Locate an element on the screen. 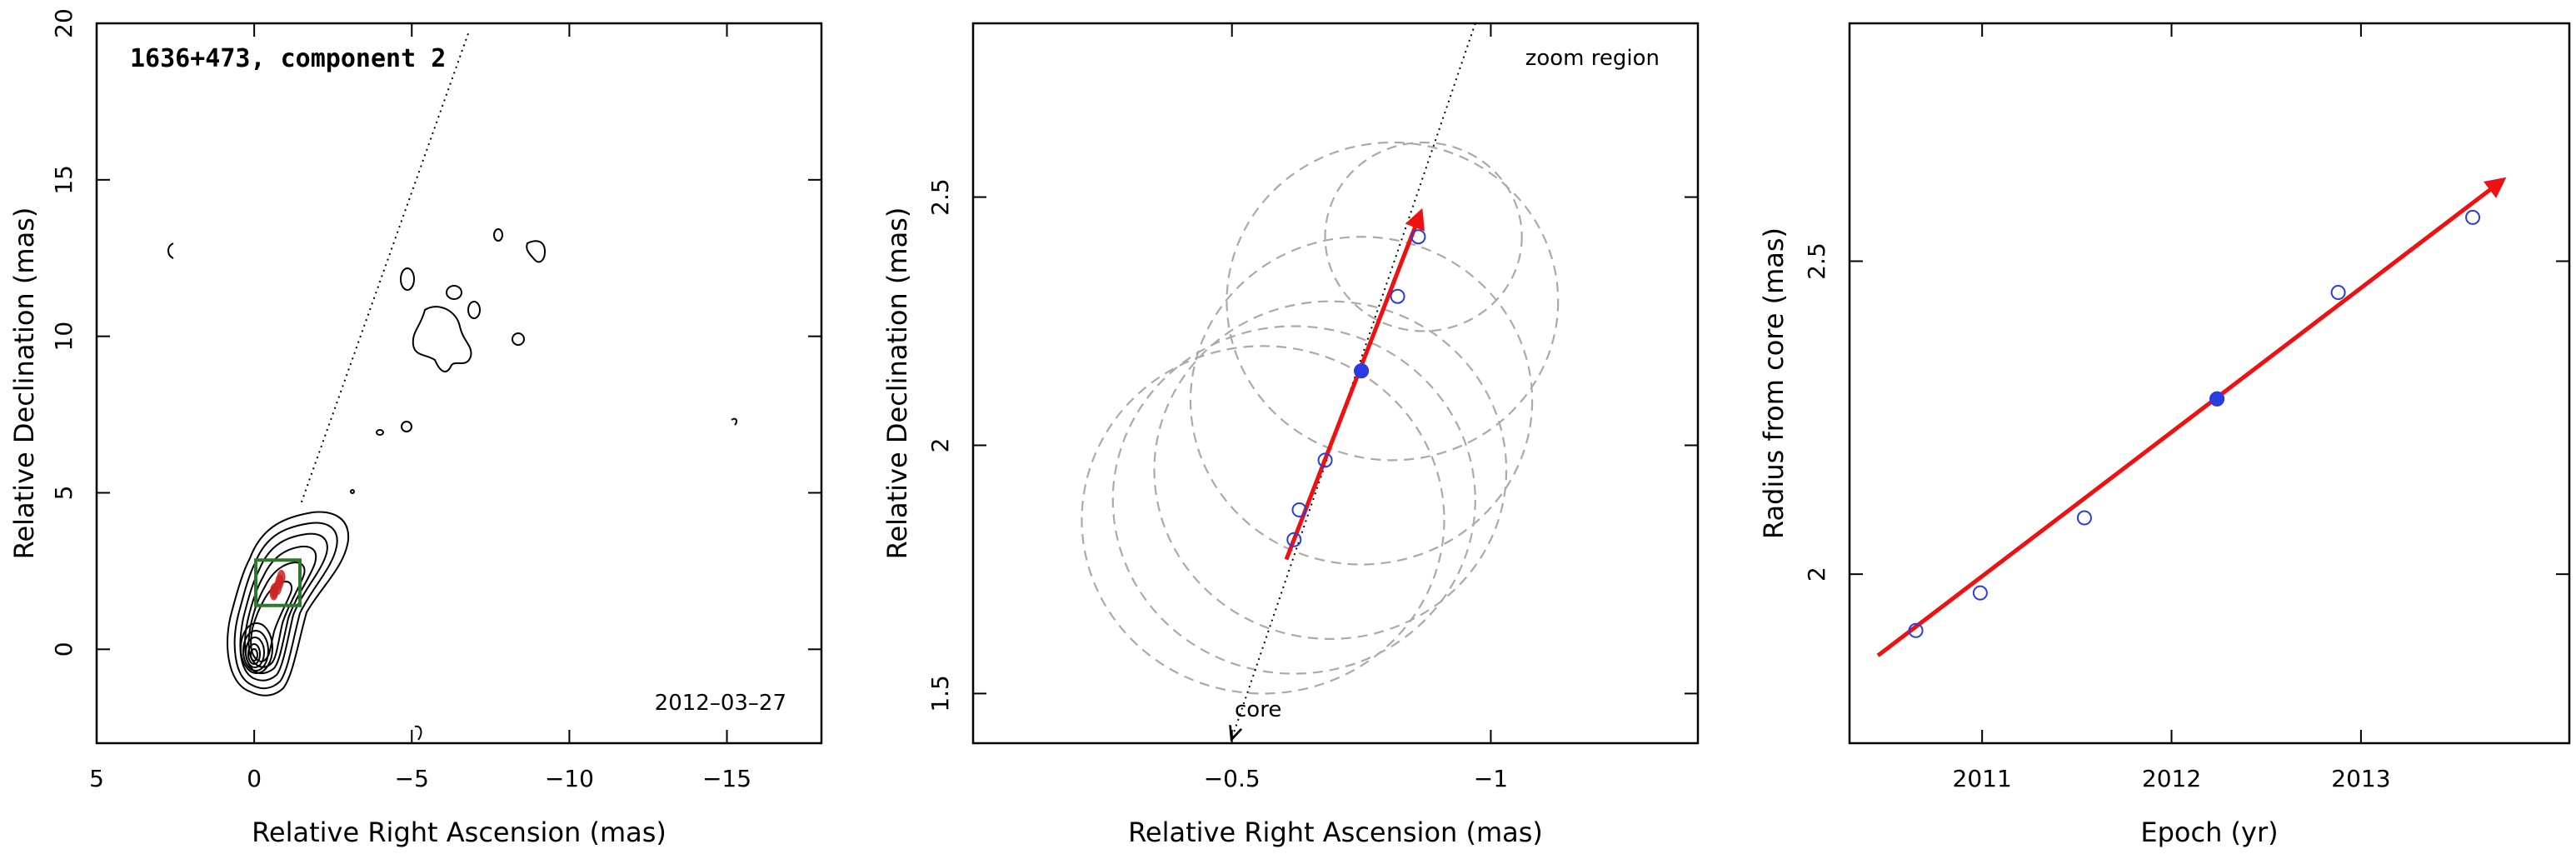  y-tick-label: 1.5 is located at coordinates (940, 693).